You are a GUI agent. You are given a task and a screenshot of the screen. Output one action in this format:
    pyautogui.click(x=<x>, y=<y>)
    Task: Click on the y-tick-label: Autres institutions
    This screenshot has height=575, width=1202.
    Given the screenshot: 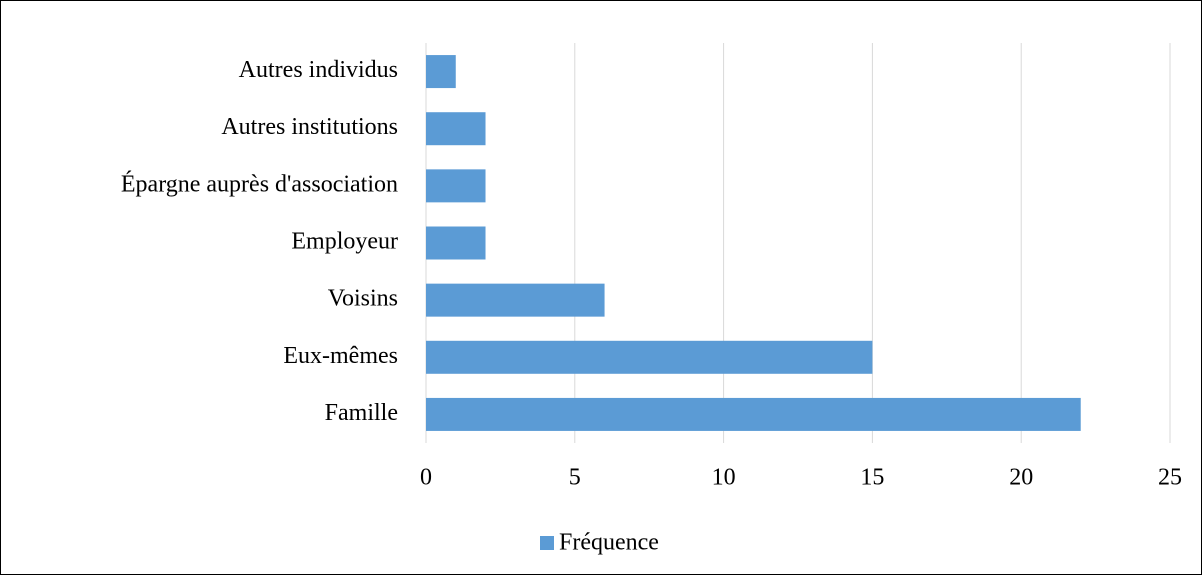 What is the action you would take?
    pyautogui.click(x=309, y=127)
    